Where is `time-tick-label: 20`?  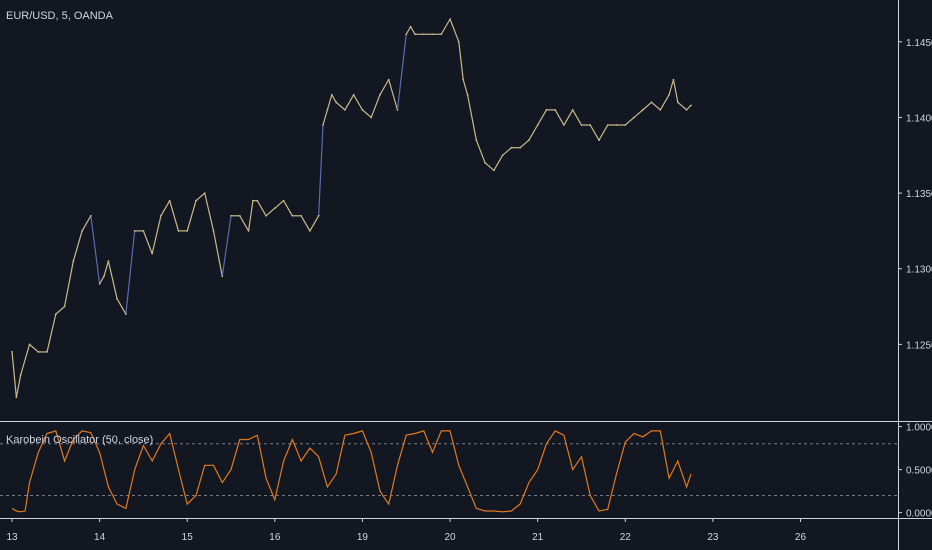
time-tick-label: 20 is located at coordinates (450, 537).